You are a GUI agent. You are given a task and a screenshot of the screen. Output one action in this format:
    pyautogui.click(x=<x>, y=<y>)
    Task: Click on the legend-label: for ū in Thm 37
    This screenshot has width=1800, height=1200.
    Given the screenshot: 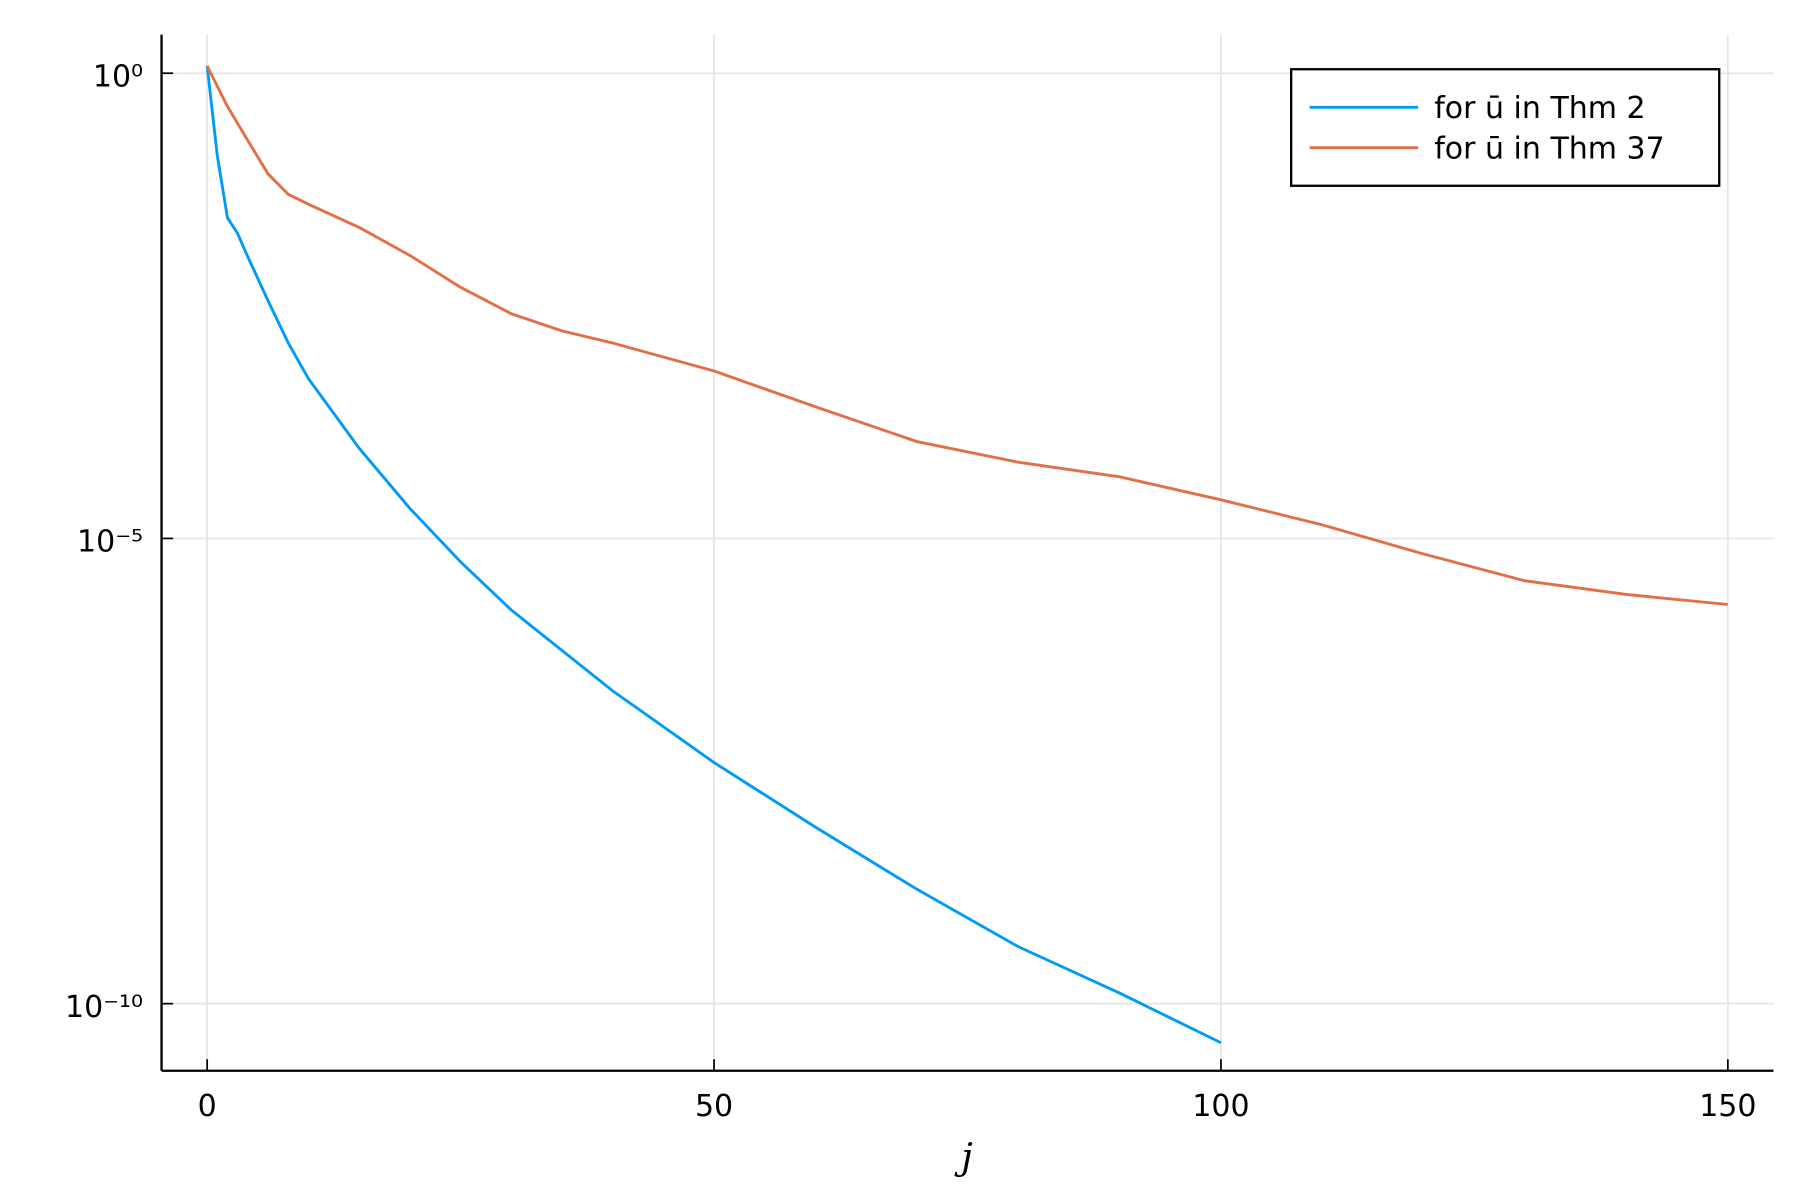 What is the action you would take?
    pyautogui.click(x=1549, y=149)
    